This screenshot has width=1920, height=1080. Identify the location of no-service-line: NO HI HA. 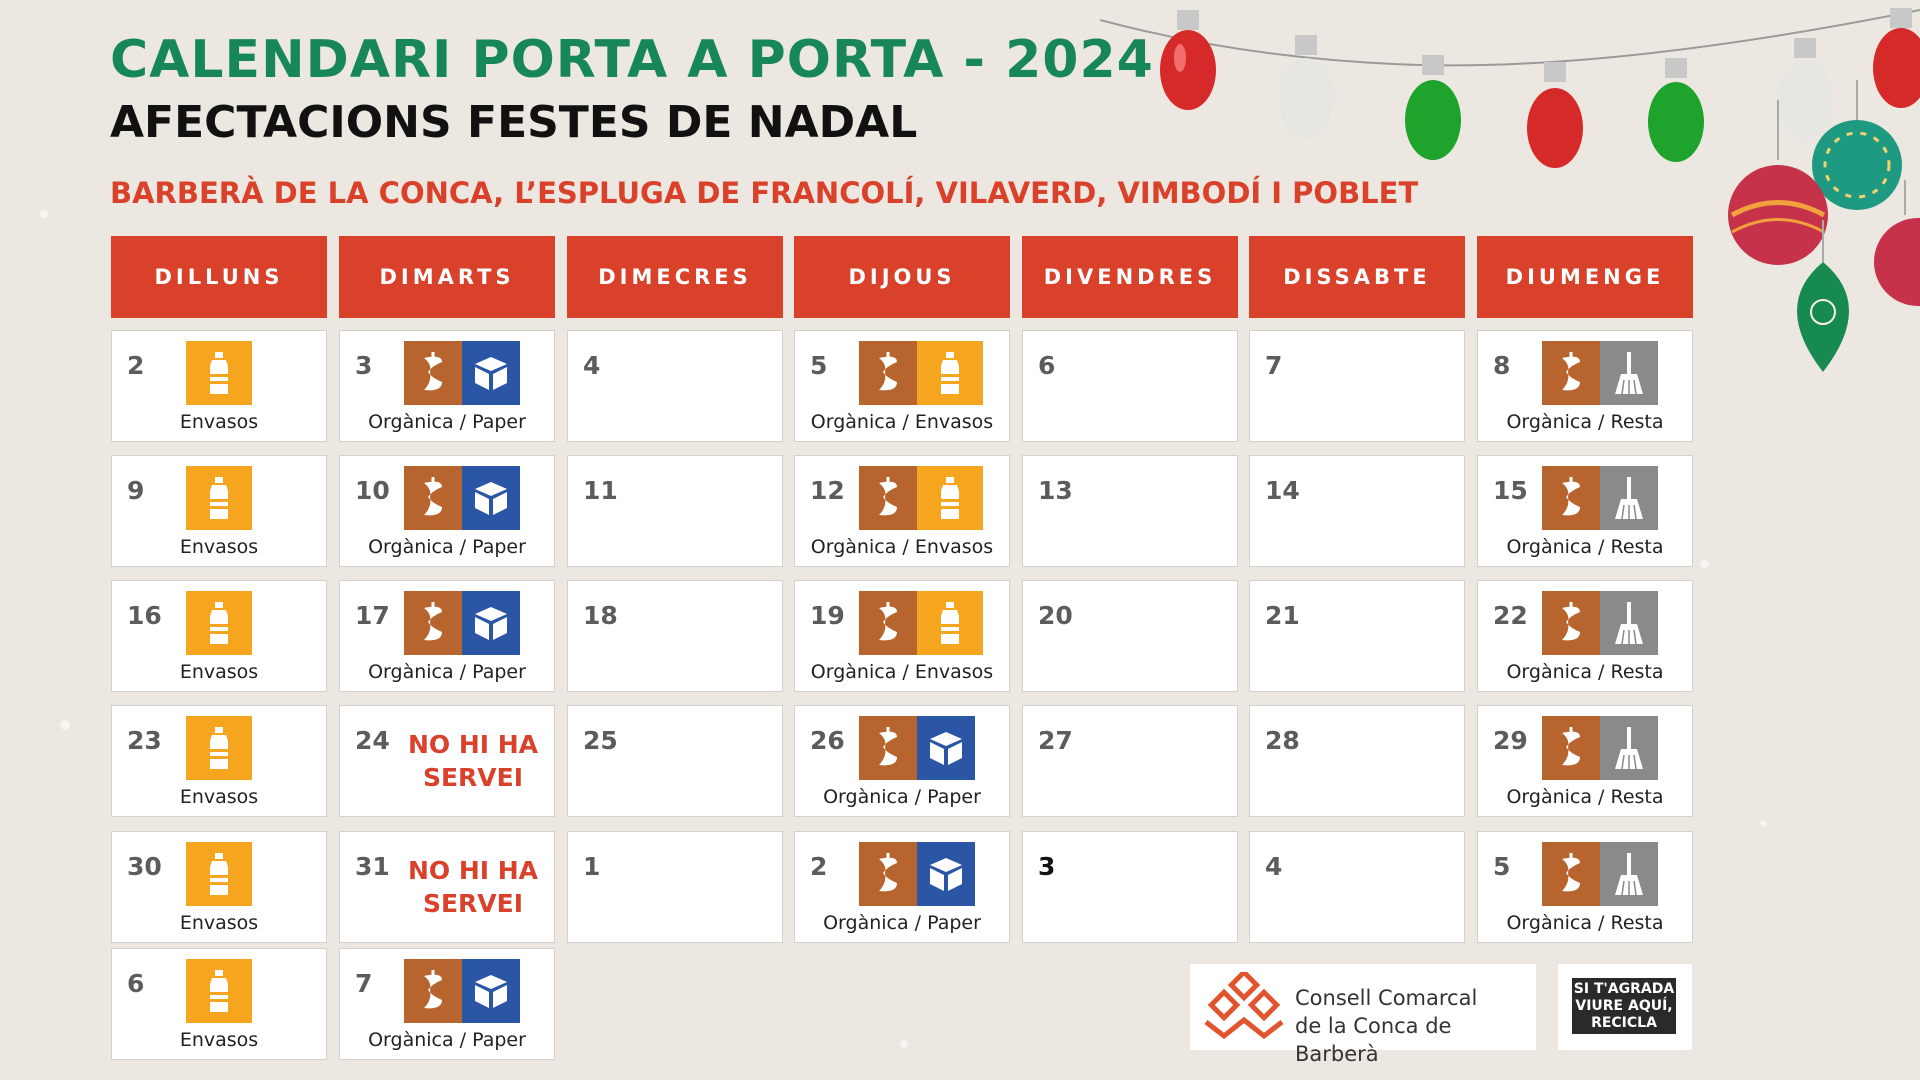
(473, 870).